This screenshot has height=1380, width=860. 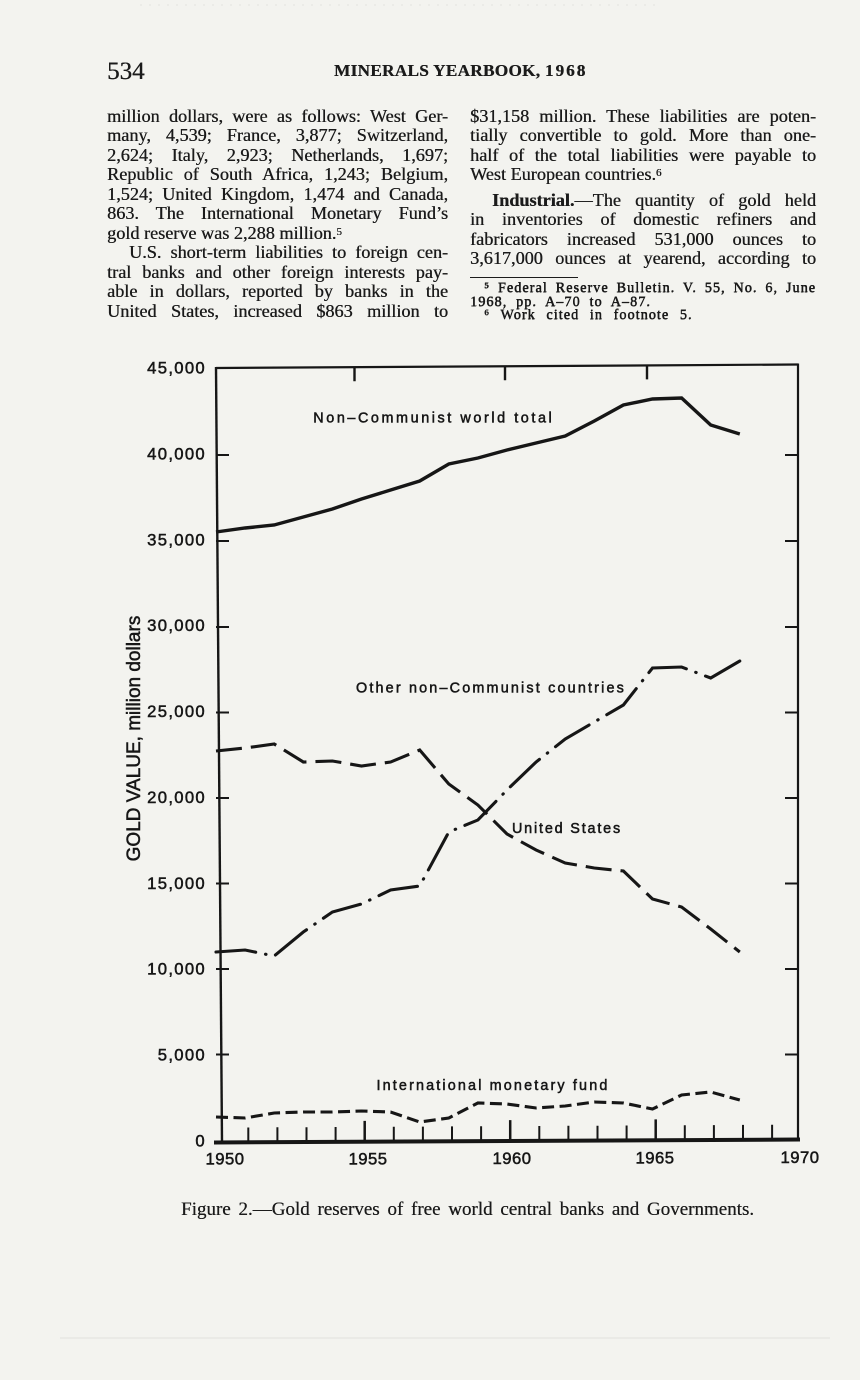 I want to click on svg-text: GOLD VALUE, million dollars, so click(x=134, y=739).